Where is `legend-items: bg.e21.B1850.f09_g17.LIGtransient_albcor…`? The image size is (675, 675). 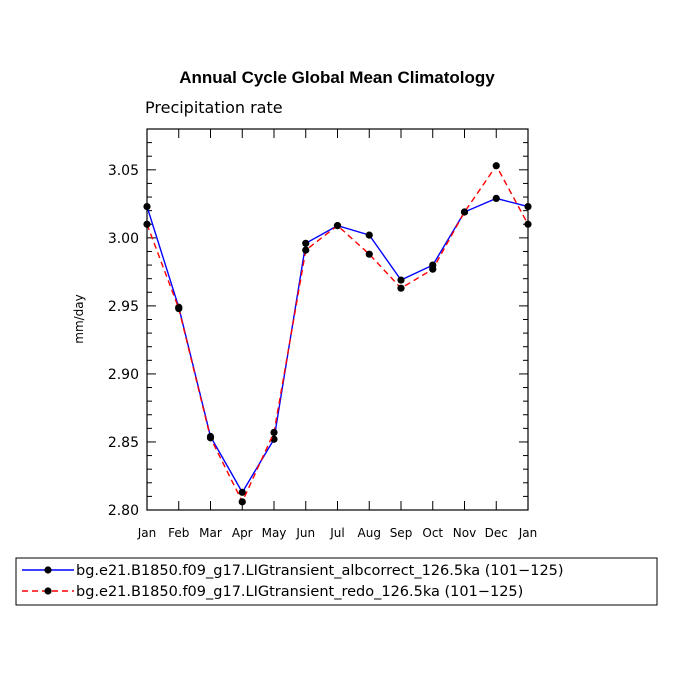
legend-items: bg.e21.B1850.f09_g17.LIGtransient_albcor… is located at coordinates (293, 581).